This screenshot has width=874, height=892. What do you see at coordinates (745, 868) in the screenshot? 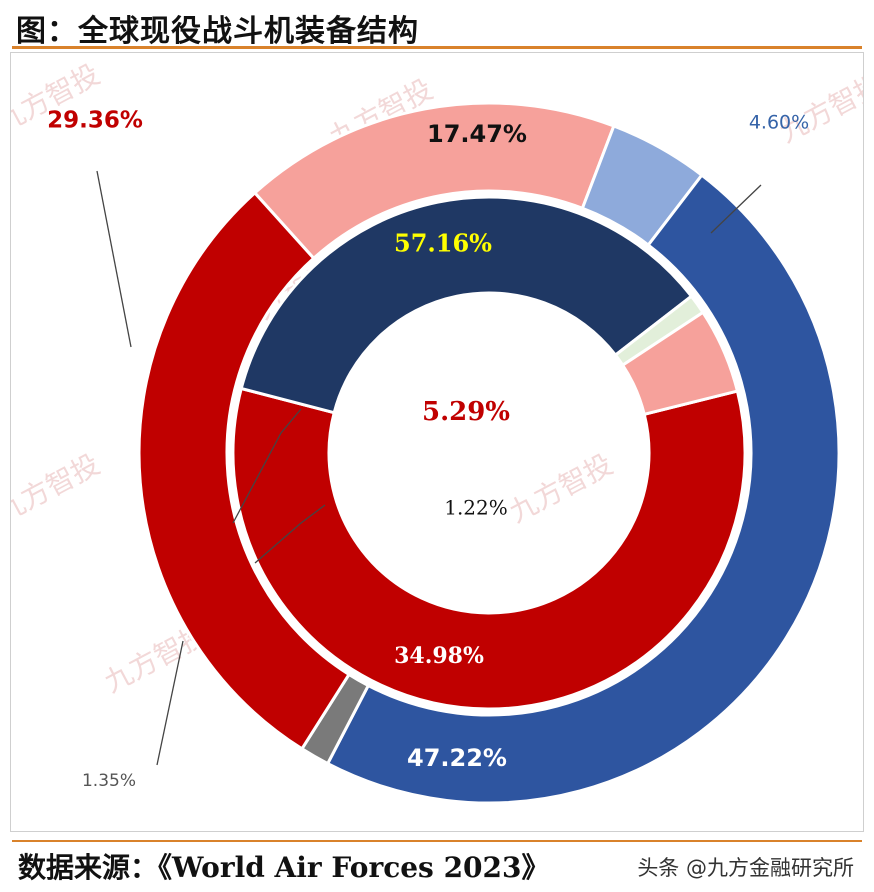
I see `publisher-credit: 头条 @九方金融研究所` at bounding box center [745, 868].